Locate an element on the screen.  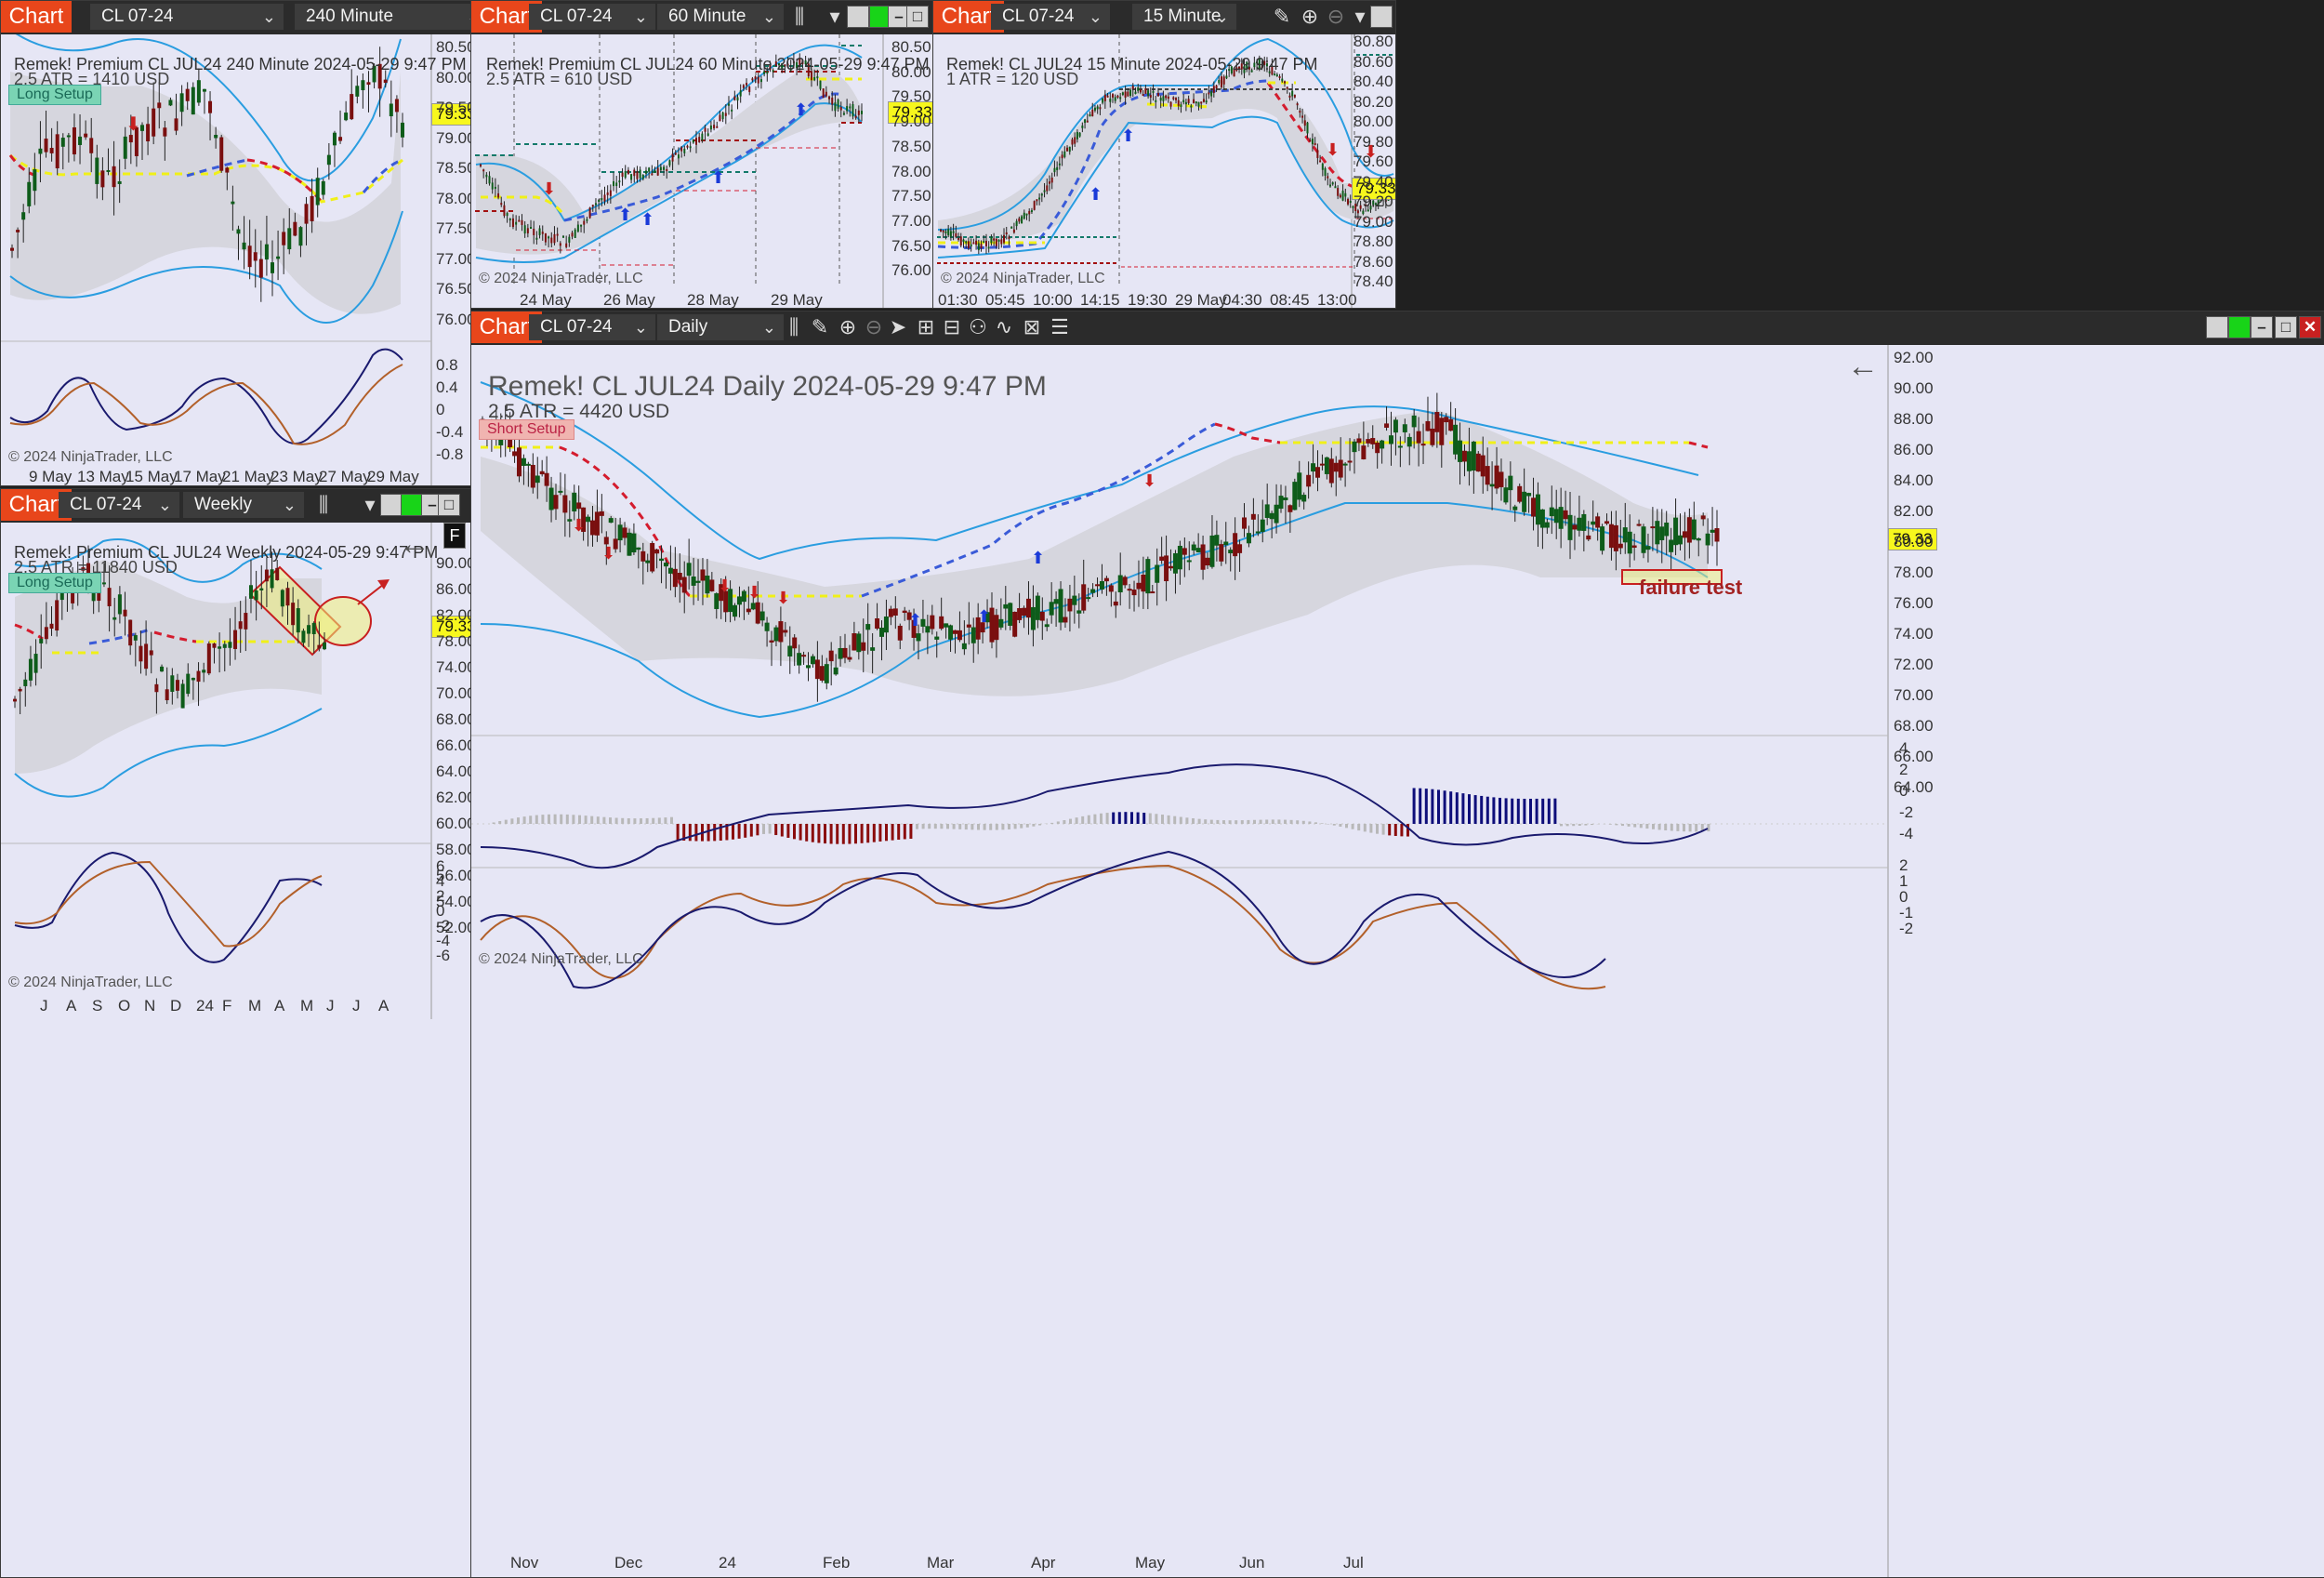
chart-tab: Chart is located at coordinates (36, 17).